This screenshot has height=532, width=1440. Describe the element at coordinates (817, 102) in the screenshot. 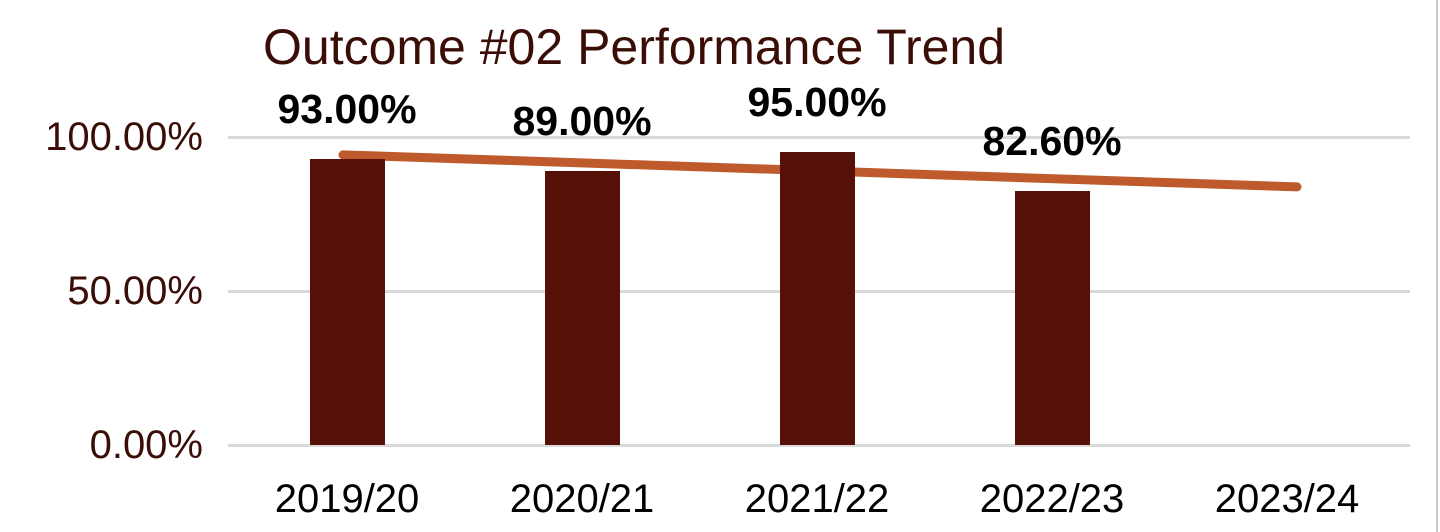

I see `data-label: 95.00%` at that location.